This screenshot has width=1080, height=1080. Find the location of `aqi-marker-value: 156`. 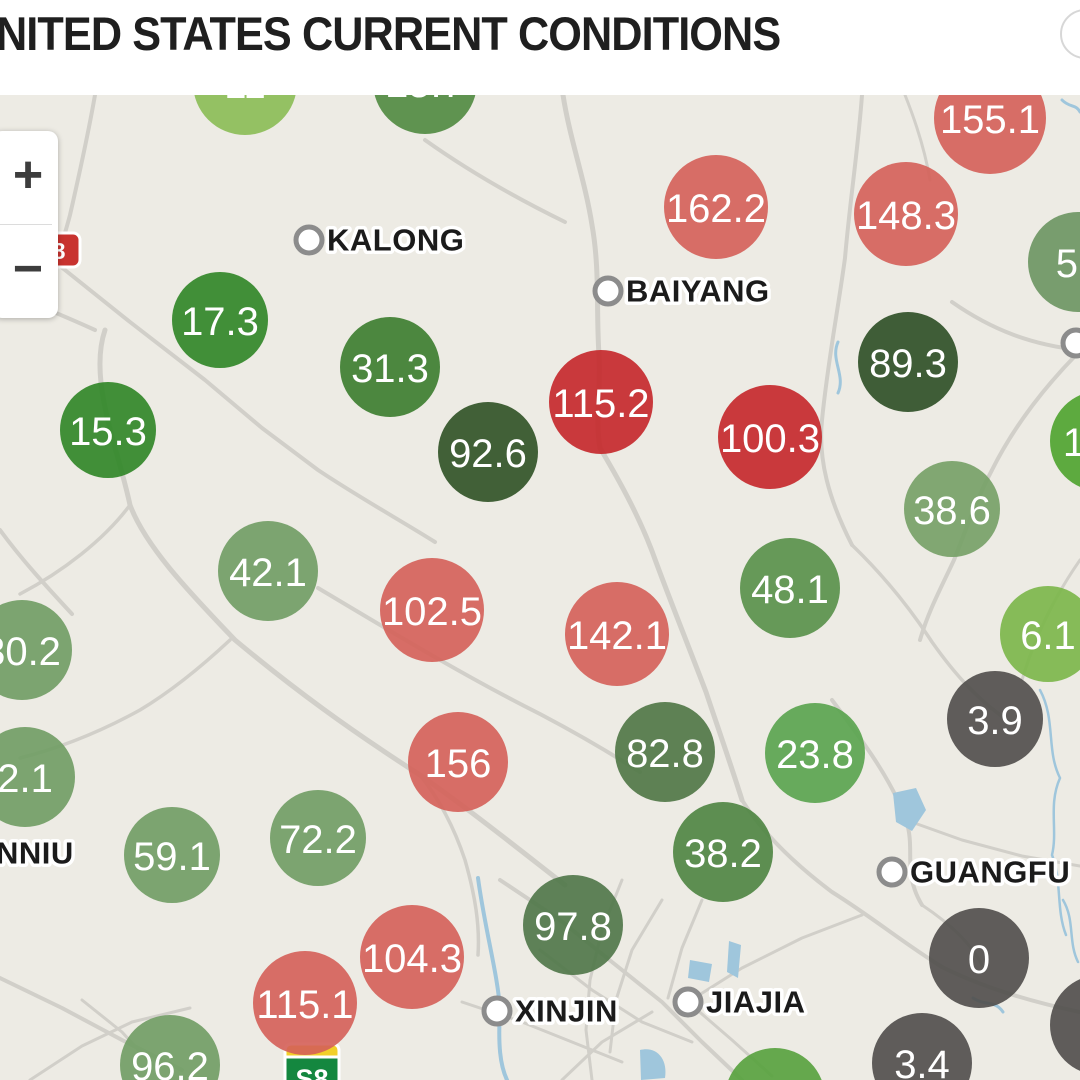

aqi-marker-value: 156 is located at coordinates (458, 764).